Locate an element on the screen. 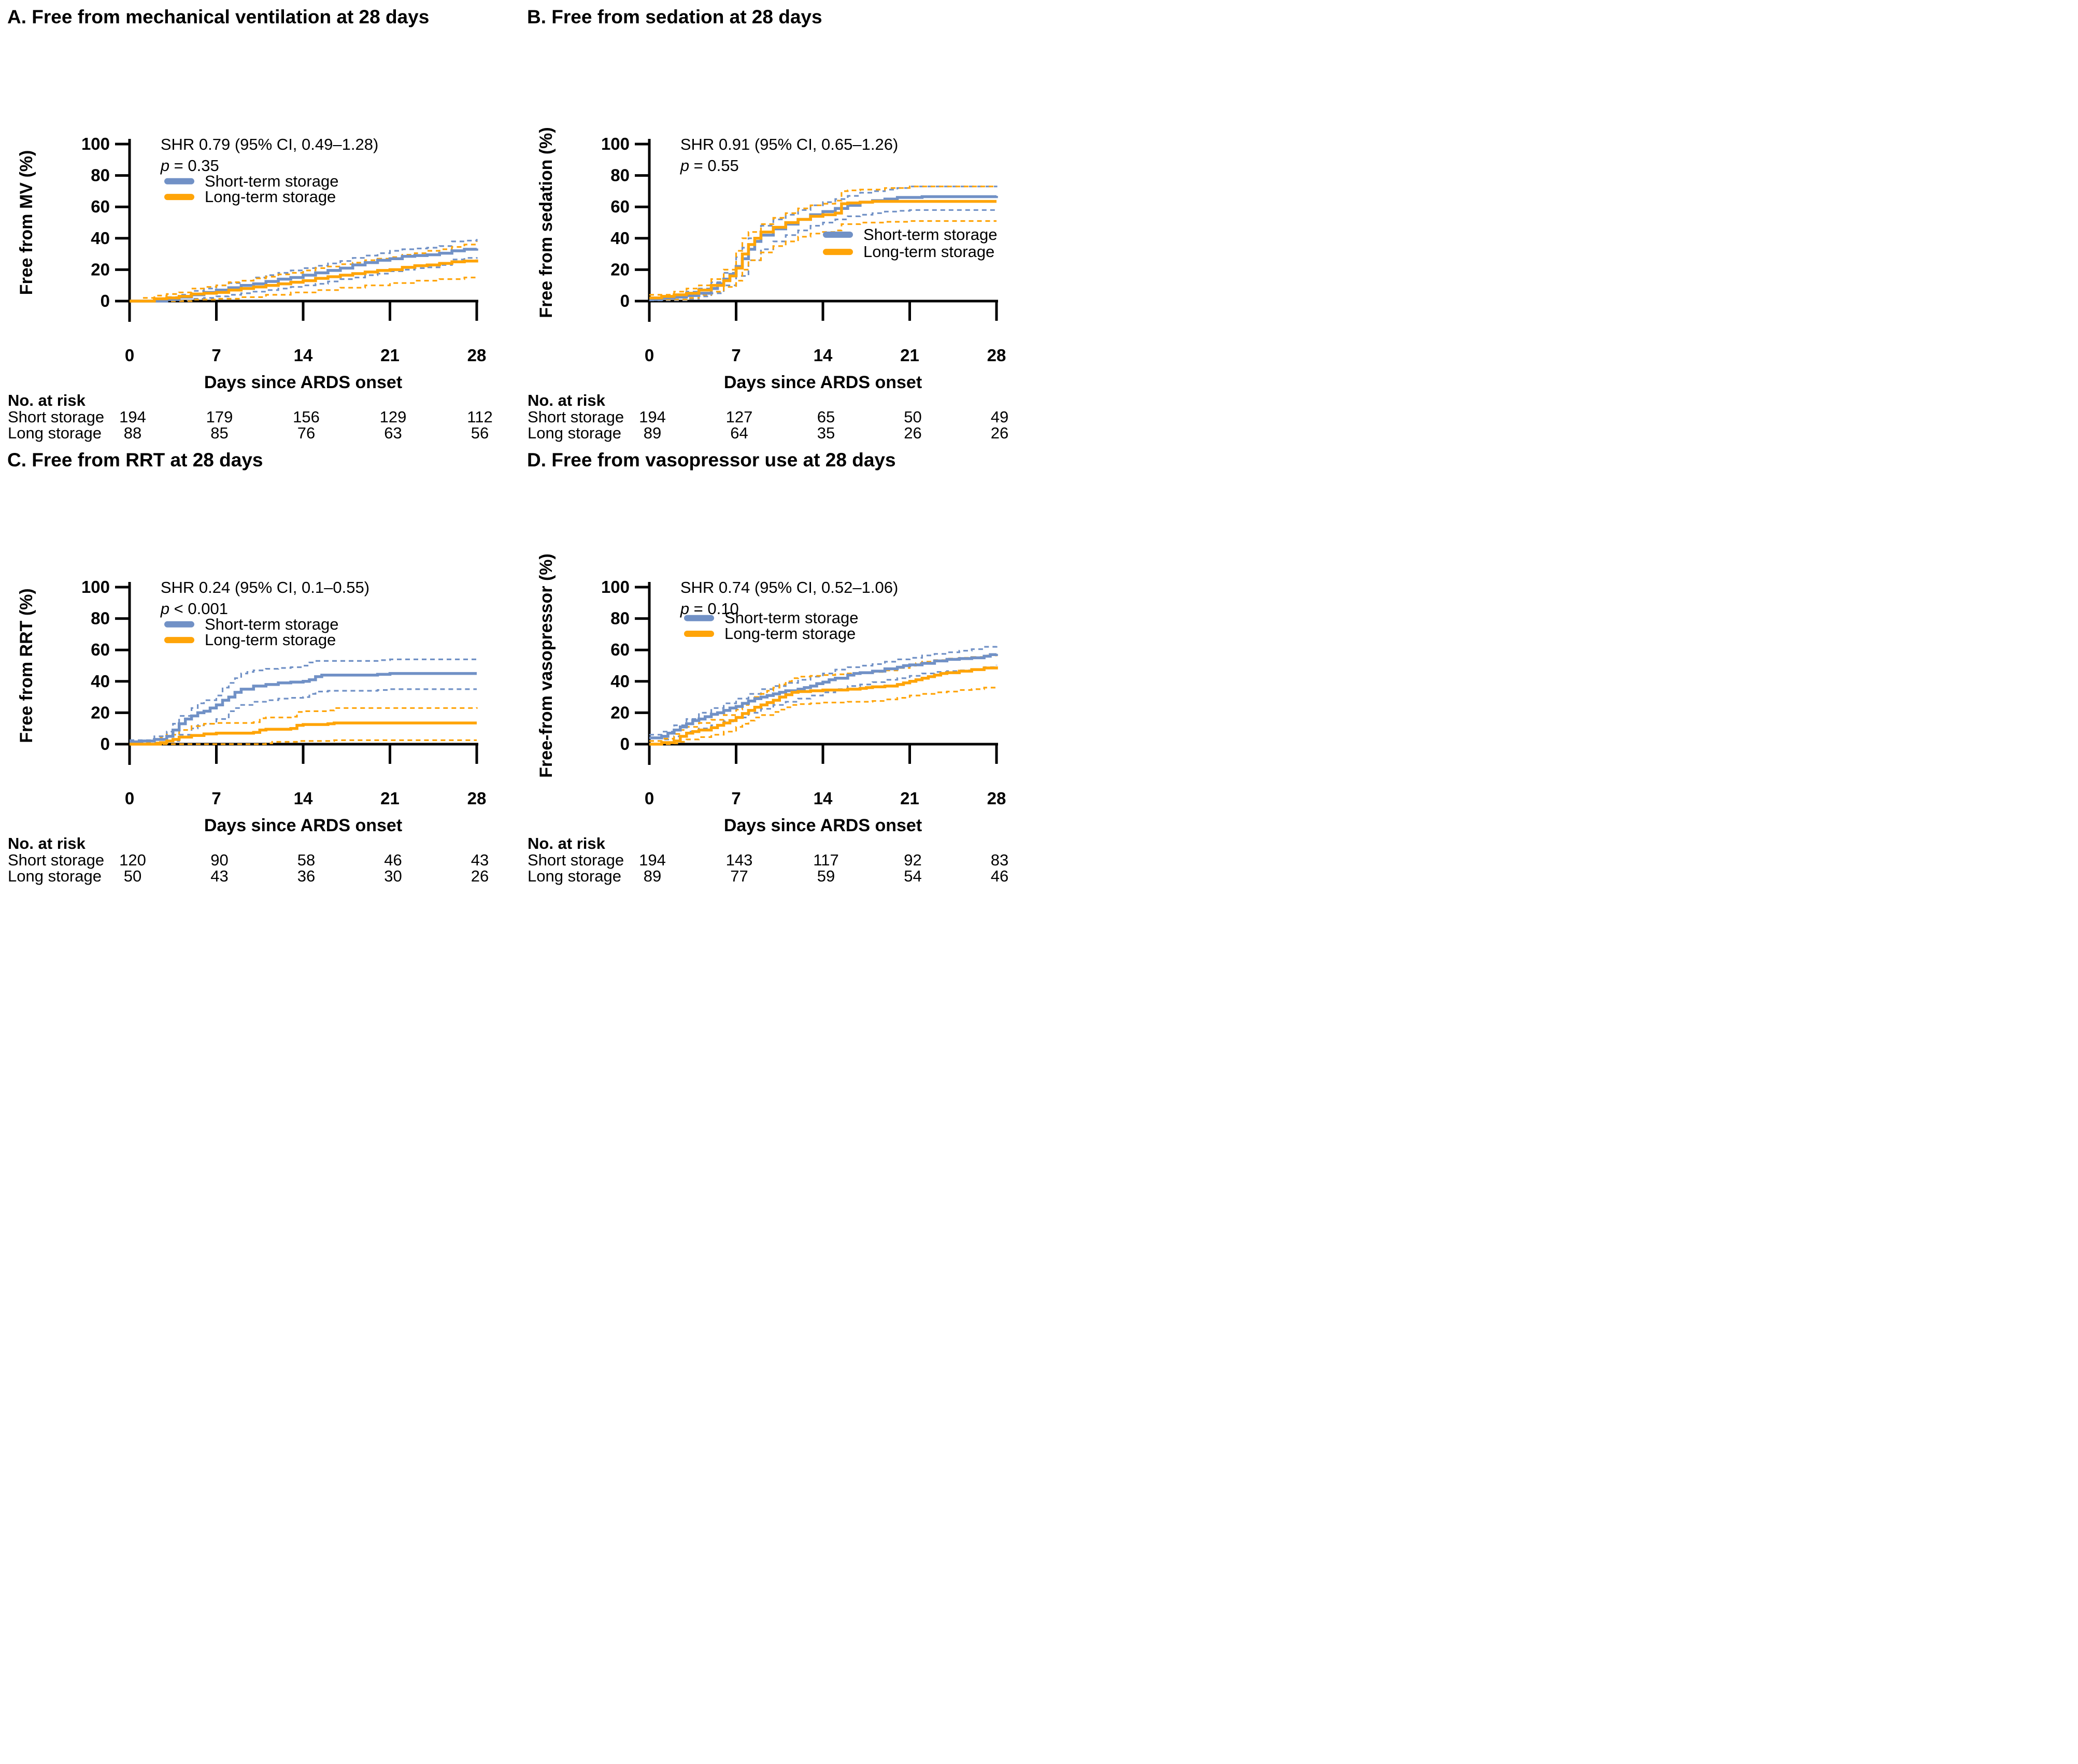  panel-c-legend-label-long_term: Long-term storage is located at coordinates (270, 640).